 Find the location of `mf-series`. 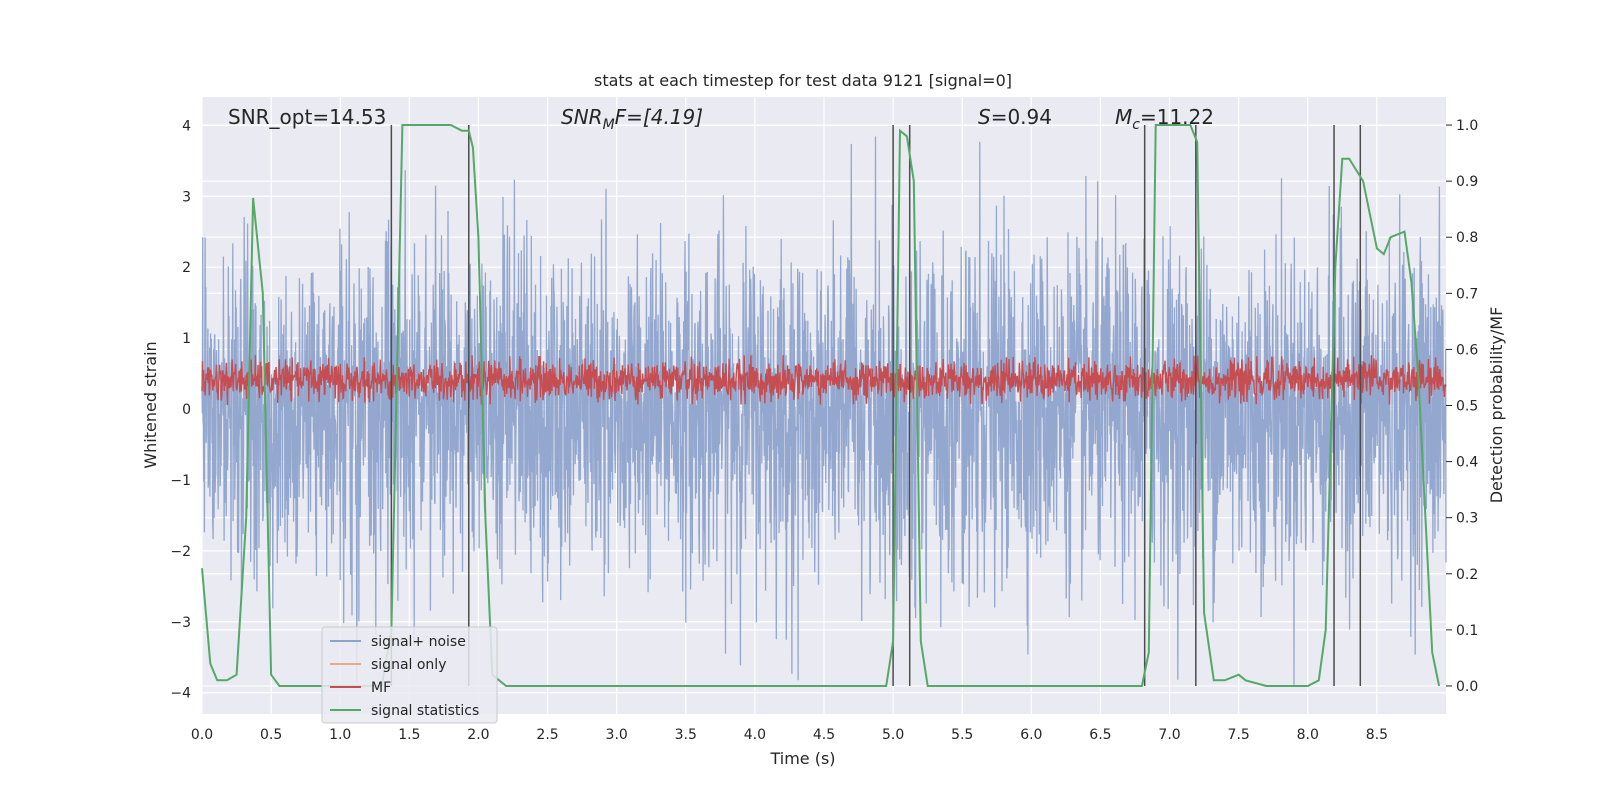

mf-series is located at coordinates (824, 380).